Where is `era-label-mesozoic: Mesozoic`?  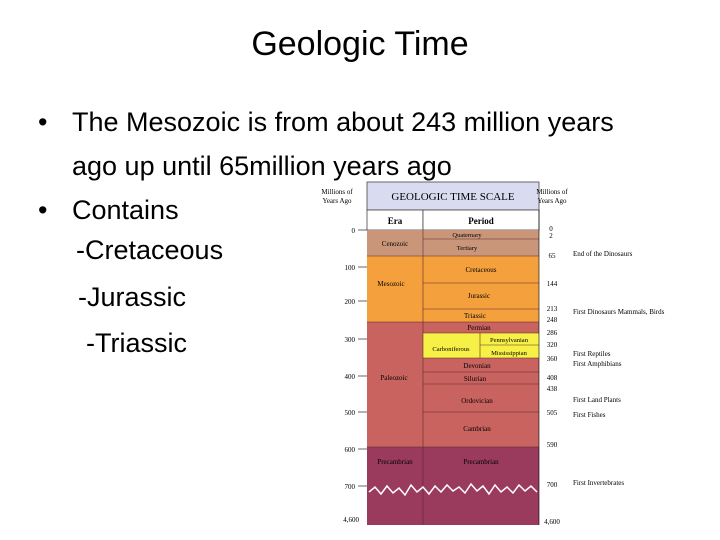 era-label-mesozoic: Mesozoic is located at coordinates (390, 284).